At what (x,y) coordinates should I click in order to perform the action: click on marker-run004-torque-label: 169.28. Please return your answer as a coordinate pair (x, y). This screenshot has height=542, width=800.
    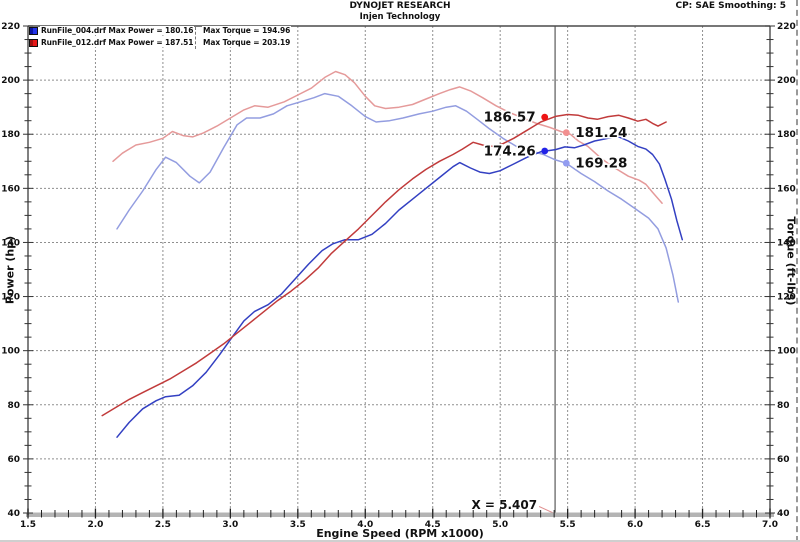
    Looking at the image, I should click on (601, 164).